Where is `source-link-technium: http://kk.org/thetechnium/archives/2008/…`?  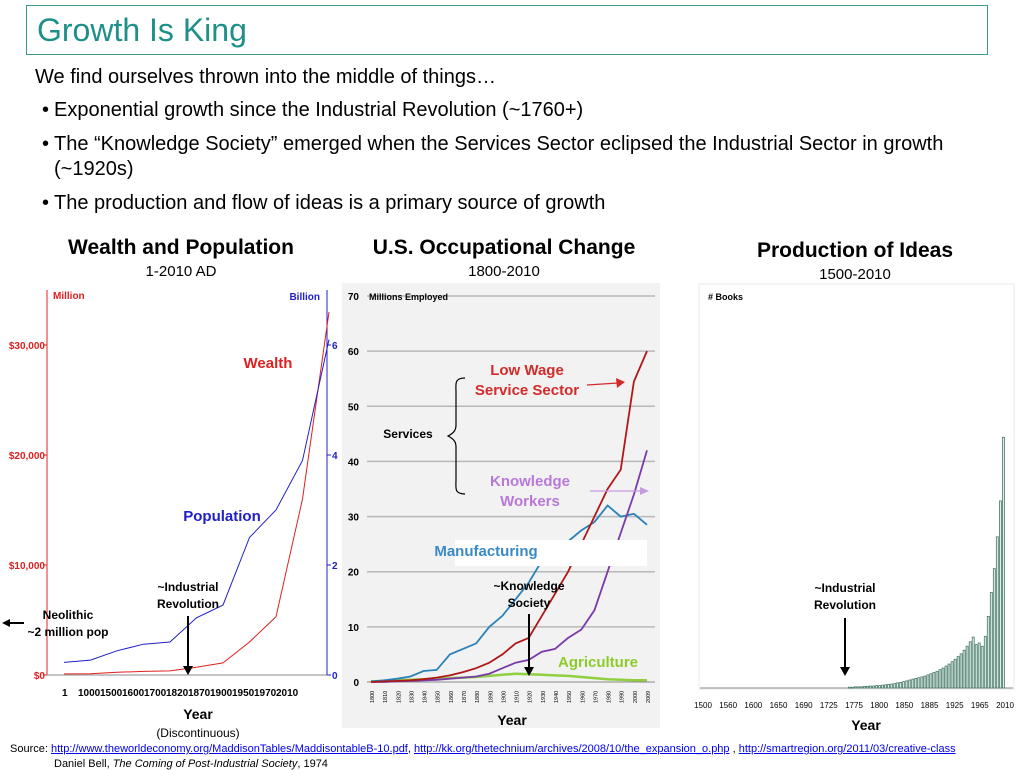
source-link-technium: http://kk.org/thetechnium/archives/2008/… is located at coordinates (572, 749).